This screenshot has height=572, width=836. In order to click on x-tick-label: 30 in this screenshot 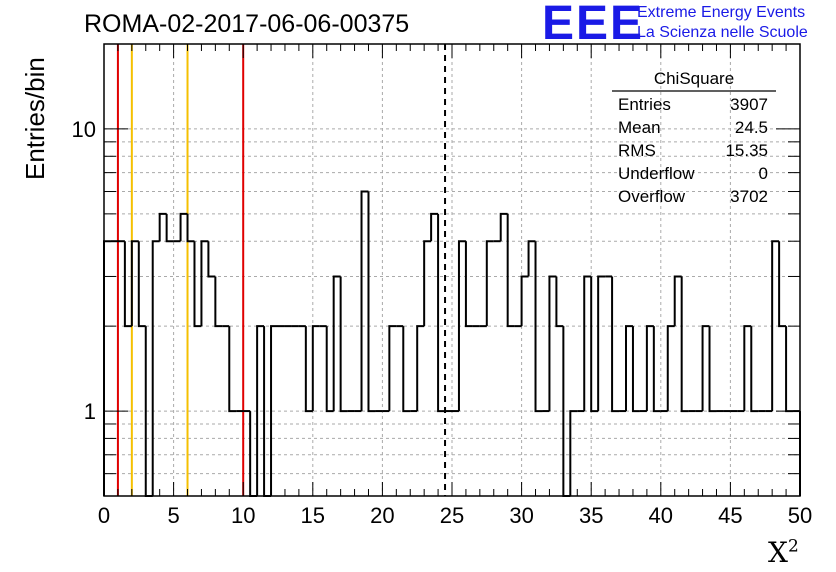, I will do `click(521, 515)`.